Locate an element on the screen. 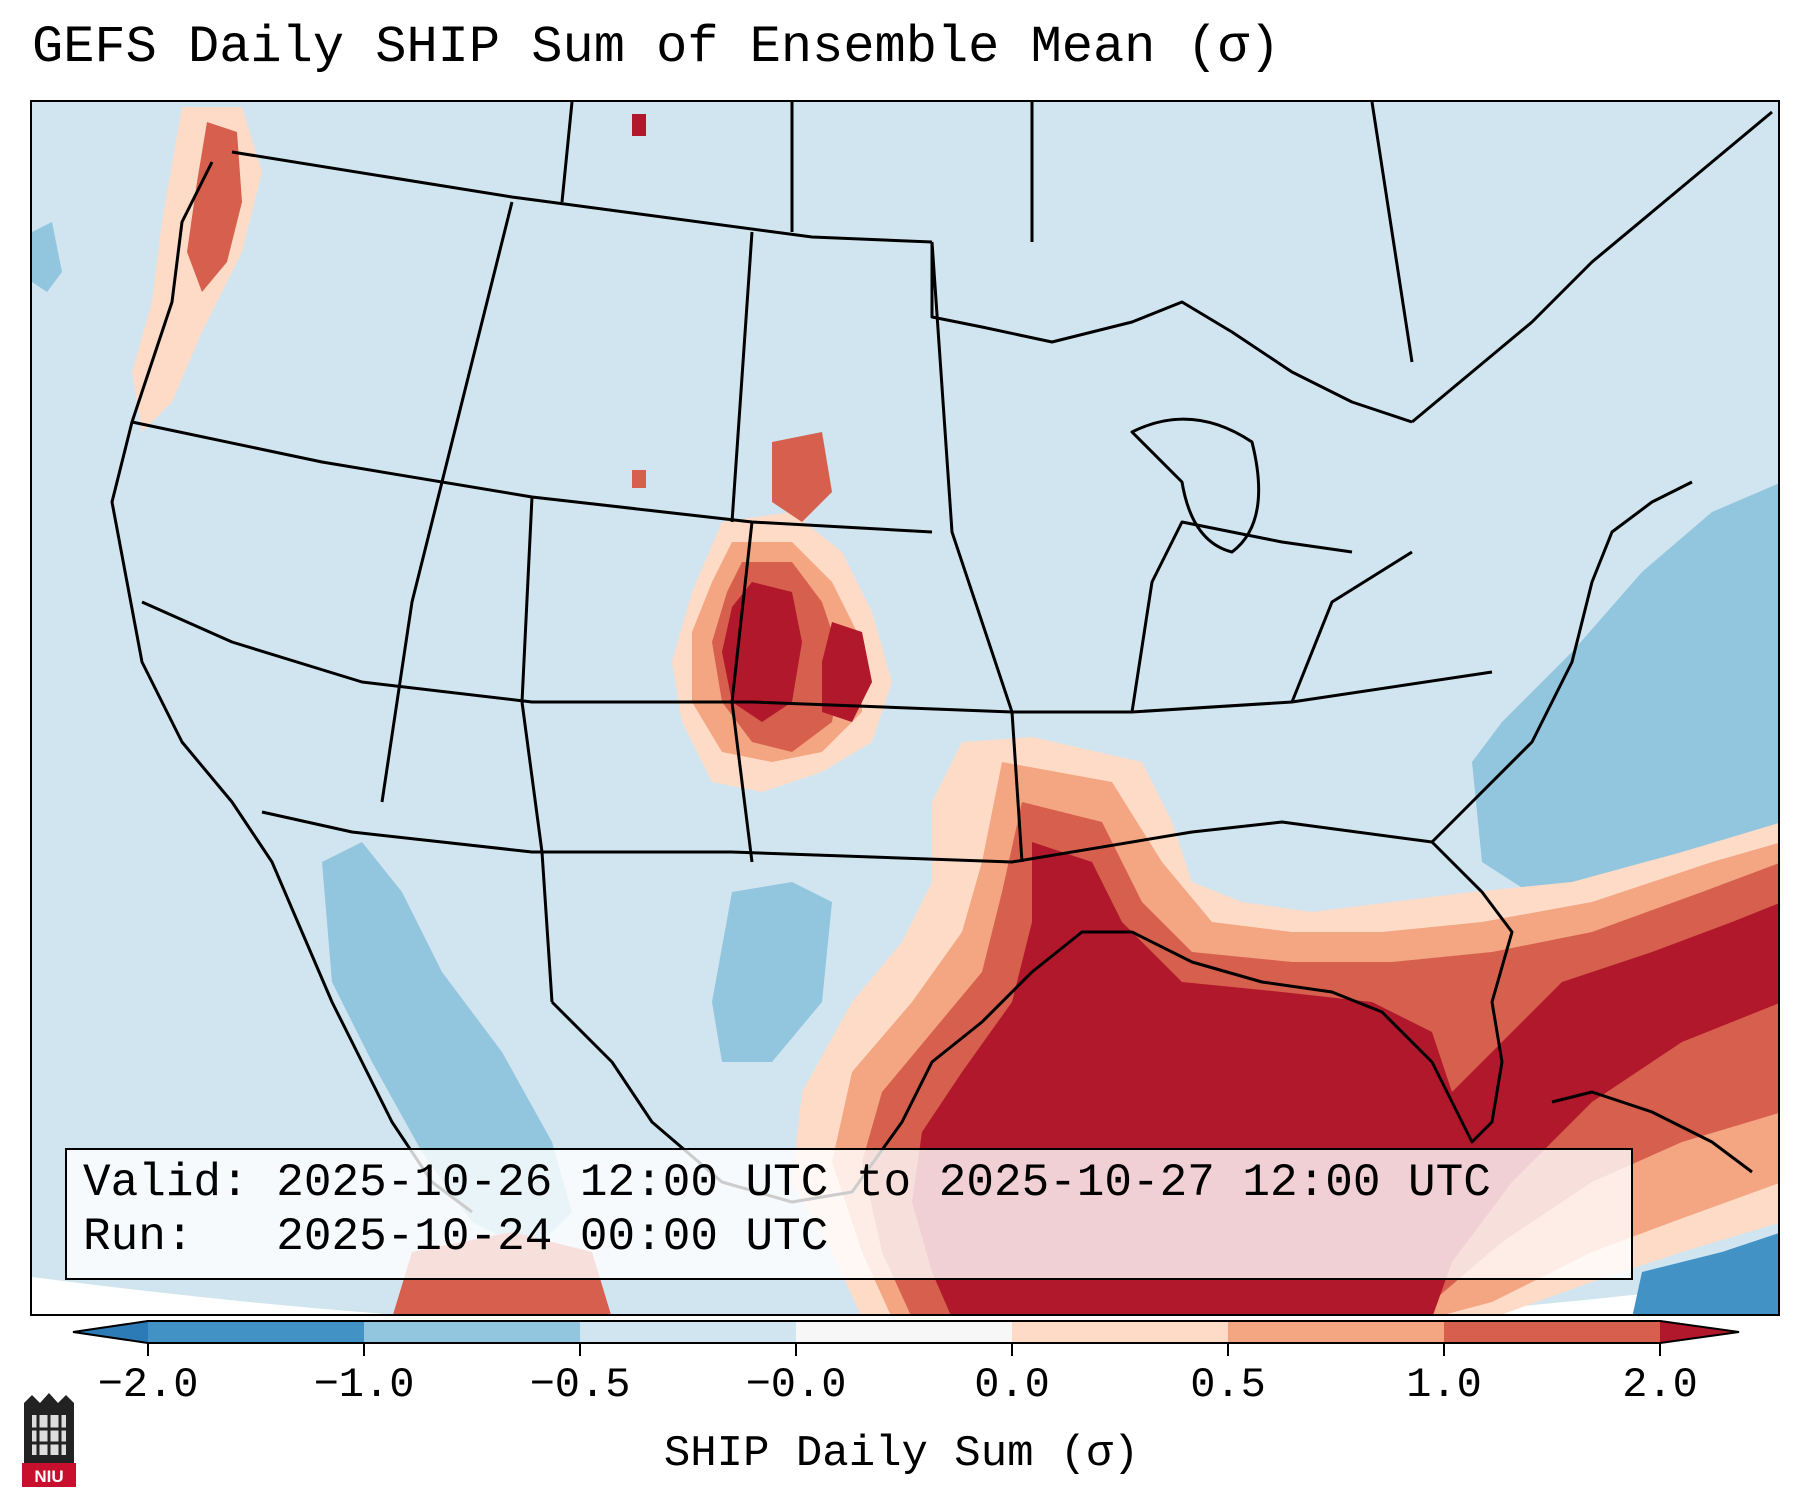  anomaly-blue-pacific is located at coordinates (47, 257).